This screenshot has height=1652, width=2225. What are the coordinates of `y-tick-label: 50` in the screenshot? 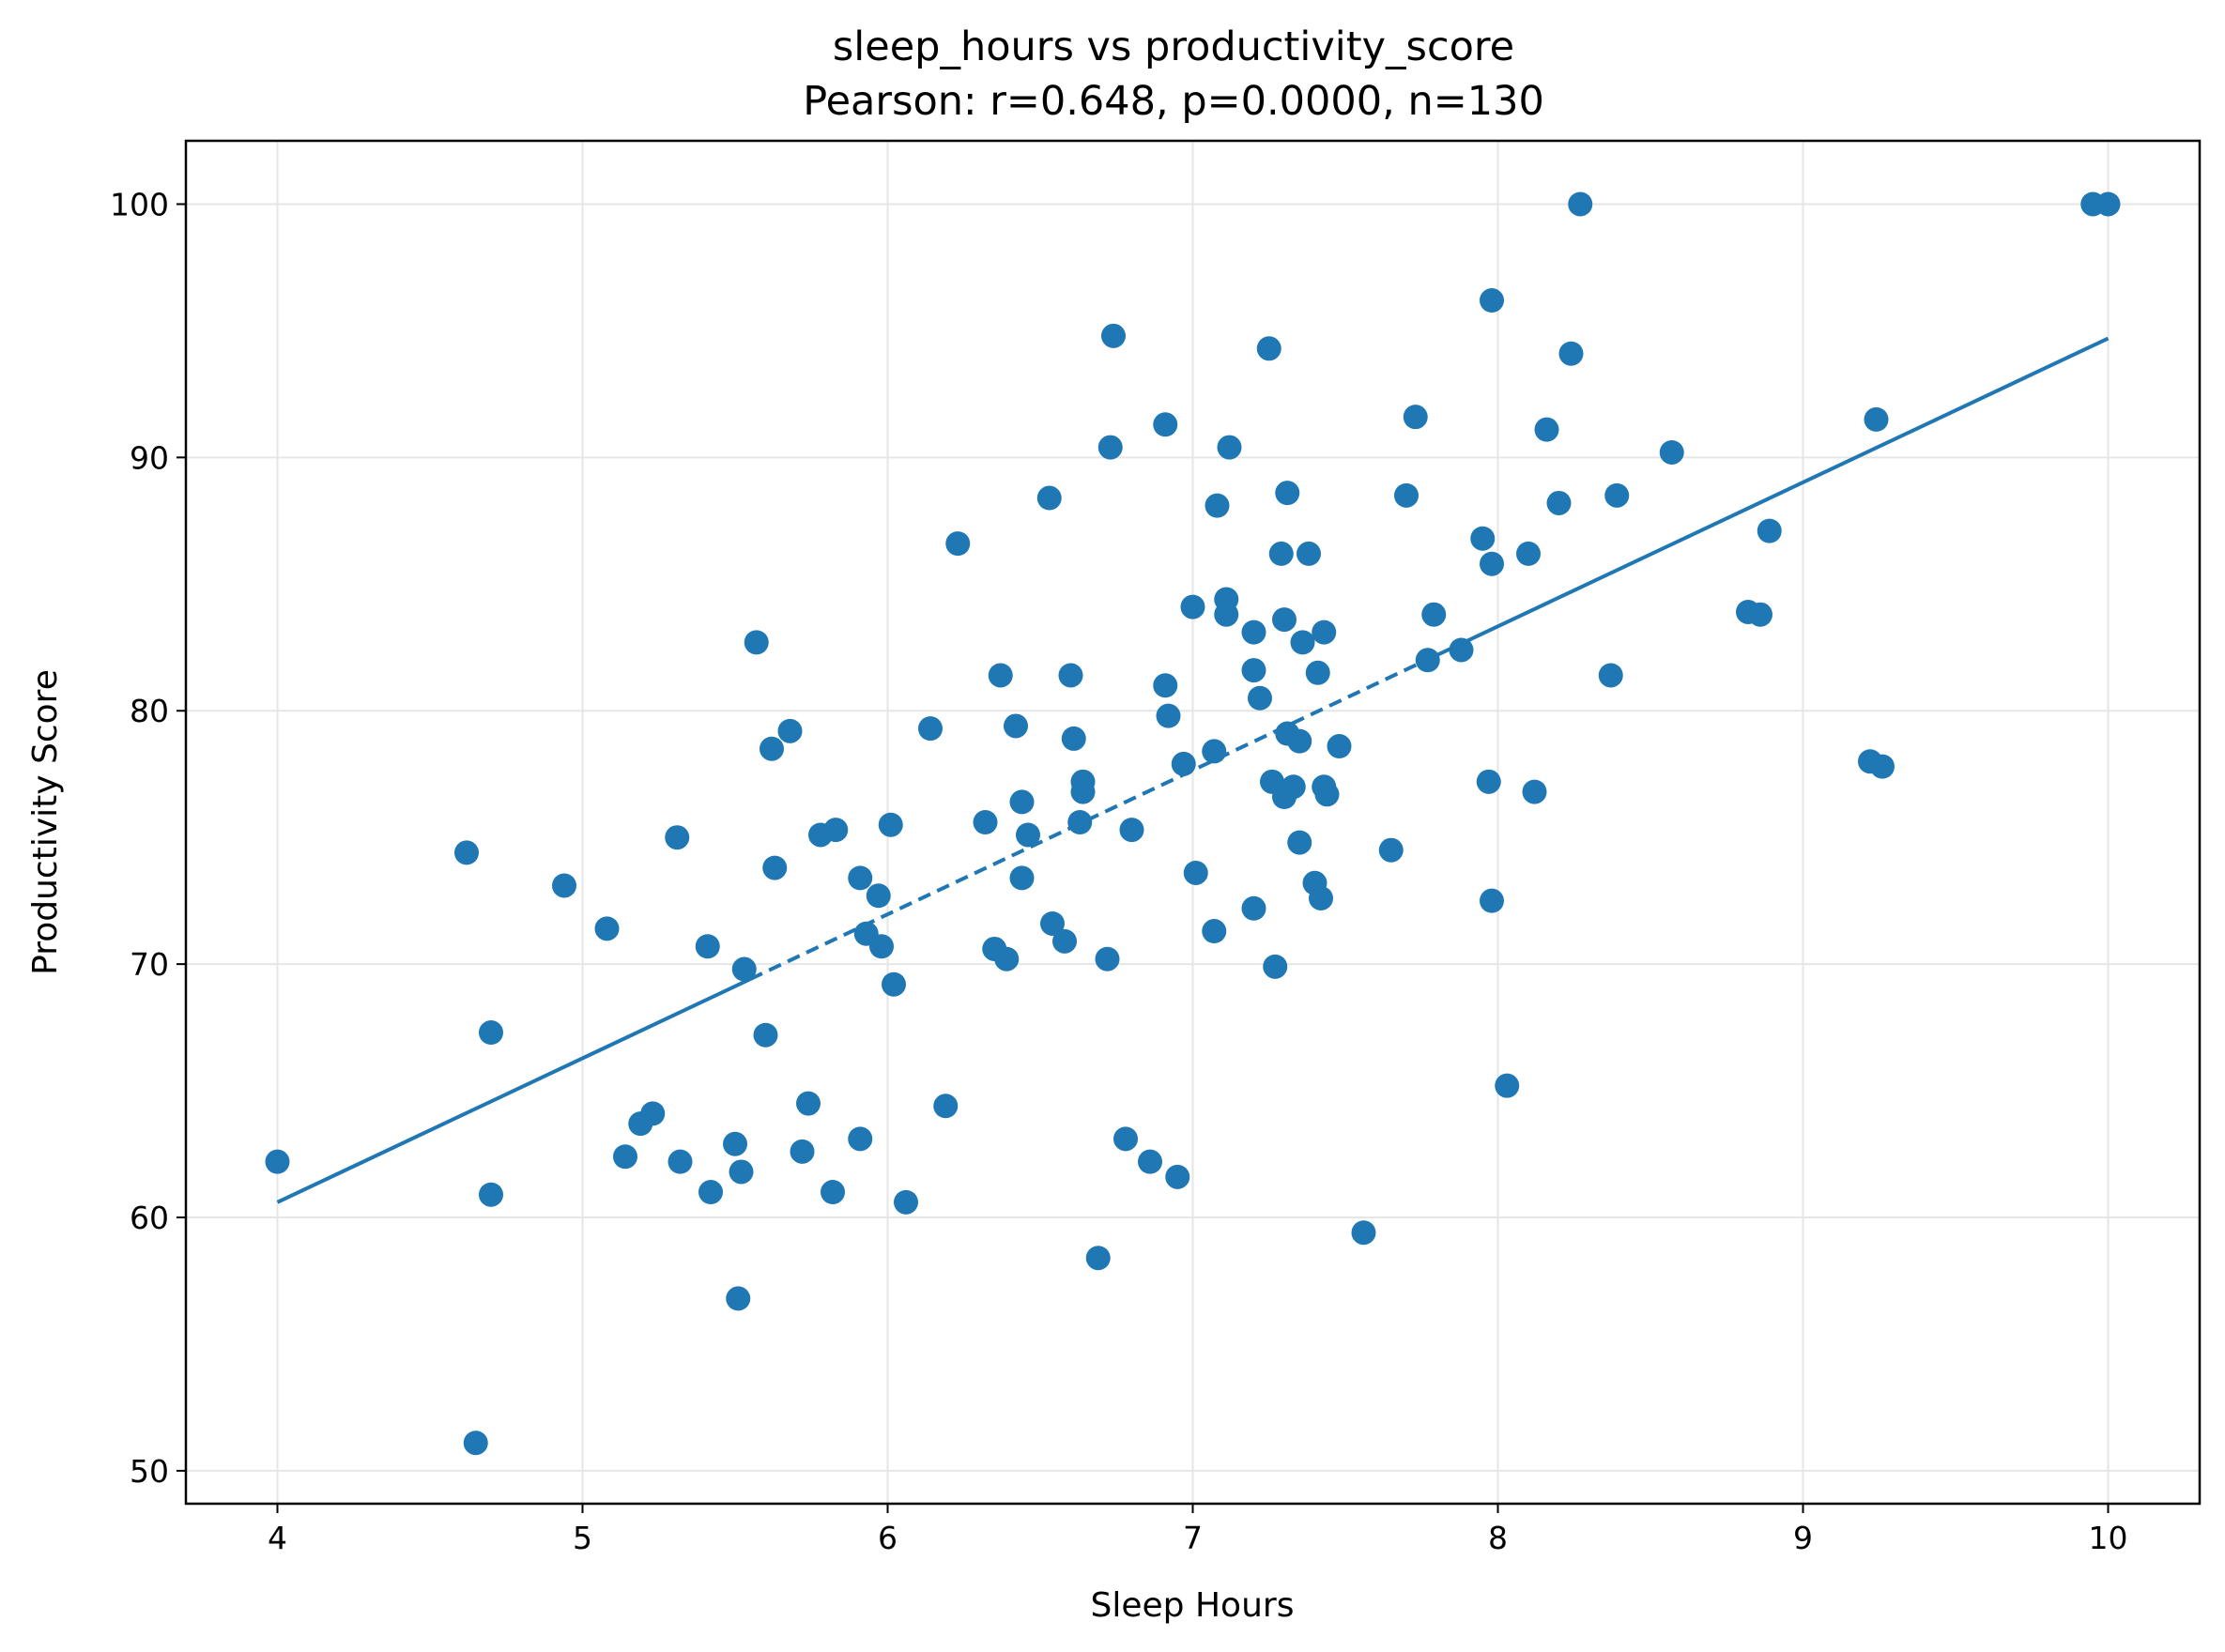 It's located at (149, 1471).